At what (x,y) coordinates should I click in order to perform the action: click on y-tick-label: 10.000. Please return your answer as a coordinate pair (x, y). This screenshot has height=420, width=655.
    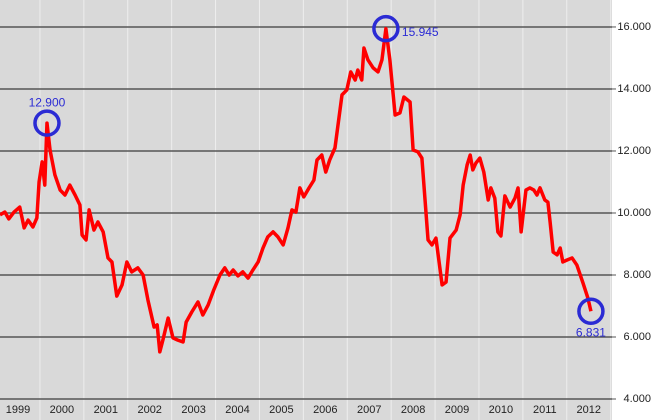
    Looking at the image, I should click on (634, 213).